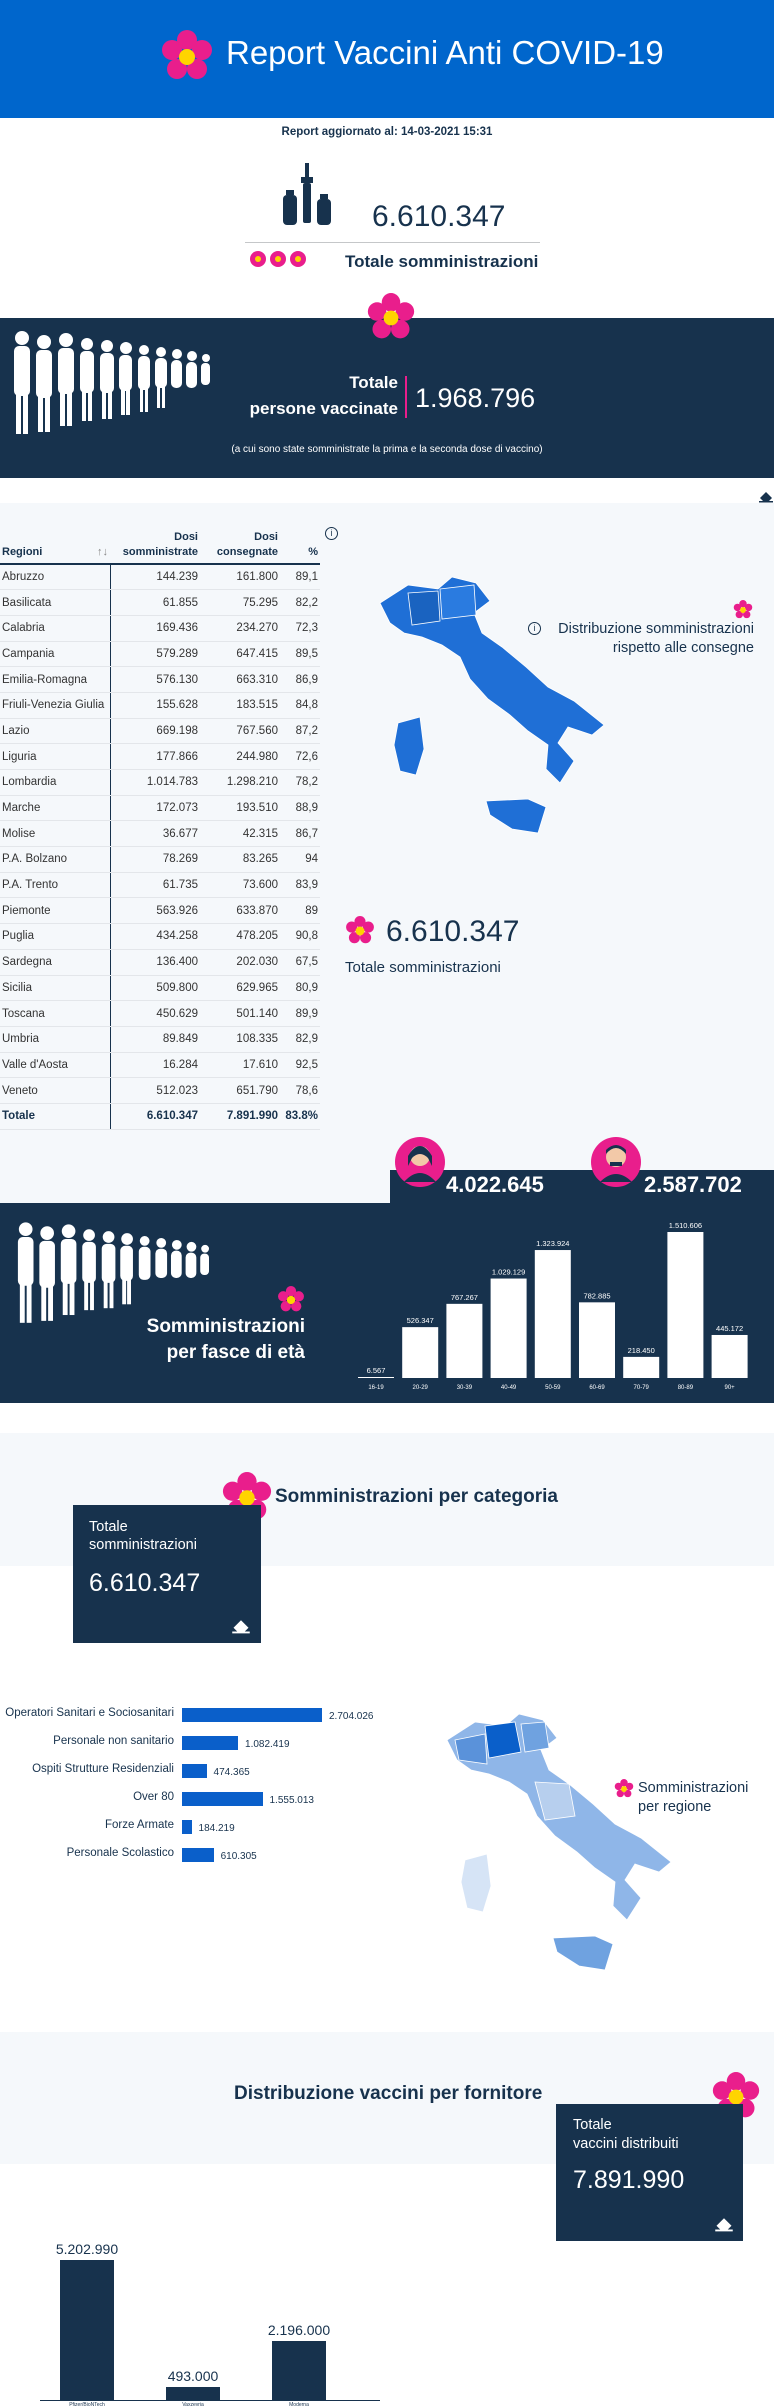 This screenshot has width=774, height=2408. What do you see at coordinates (155, 885) in the screenshot?
I see `table-cell: 61.735` at bounding box center [155, 885].